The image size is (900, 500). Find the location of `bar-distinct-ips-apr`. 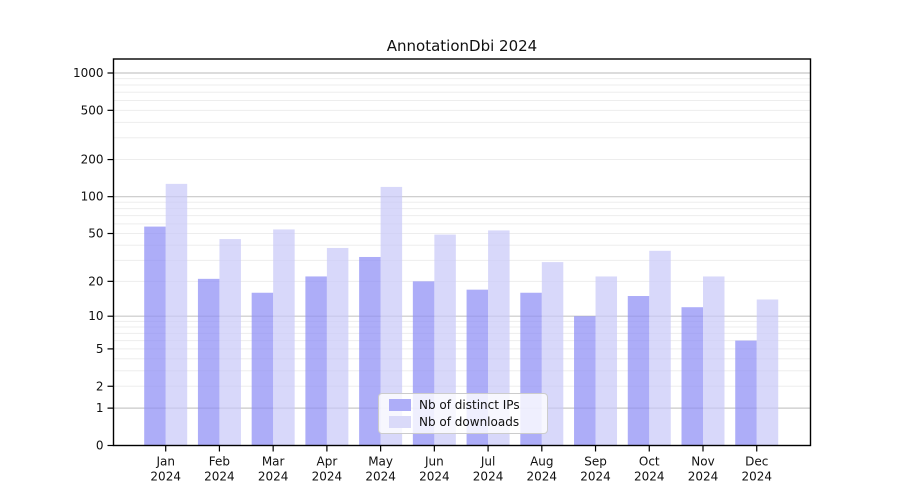

bar-distinct-ips-apr is located at coordinates (316, 361).